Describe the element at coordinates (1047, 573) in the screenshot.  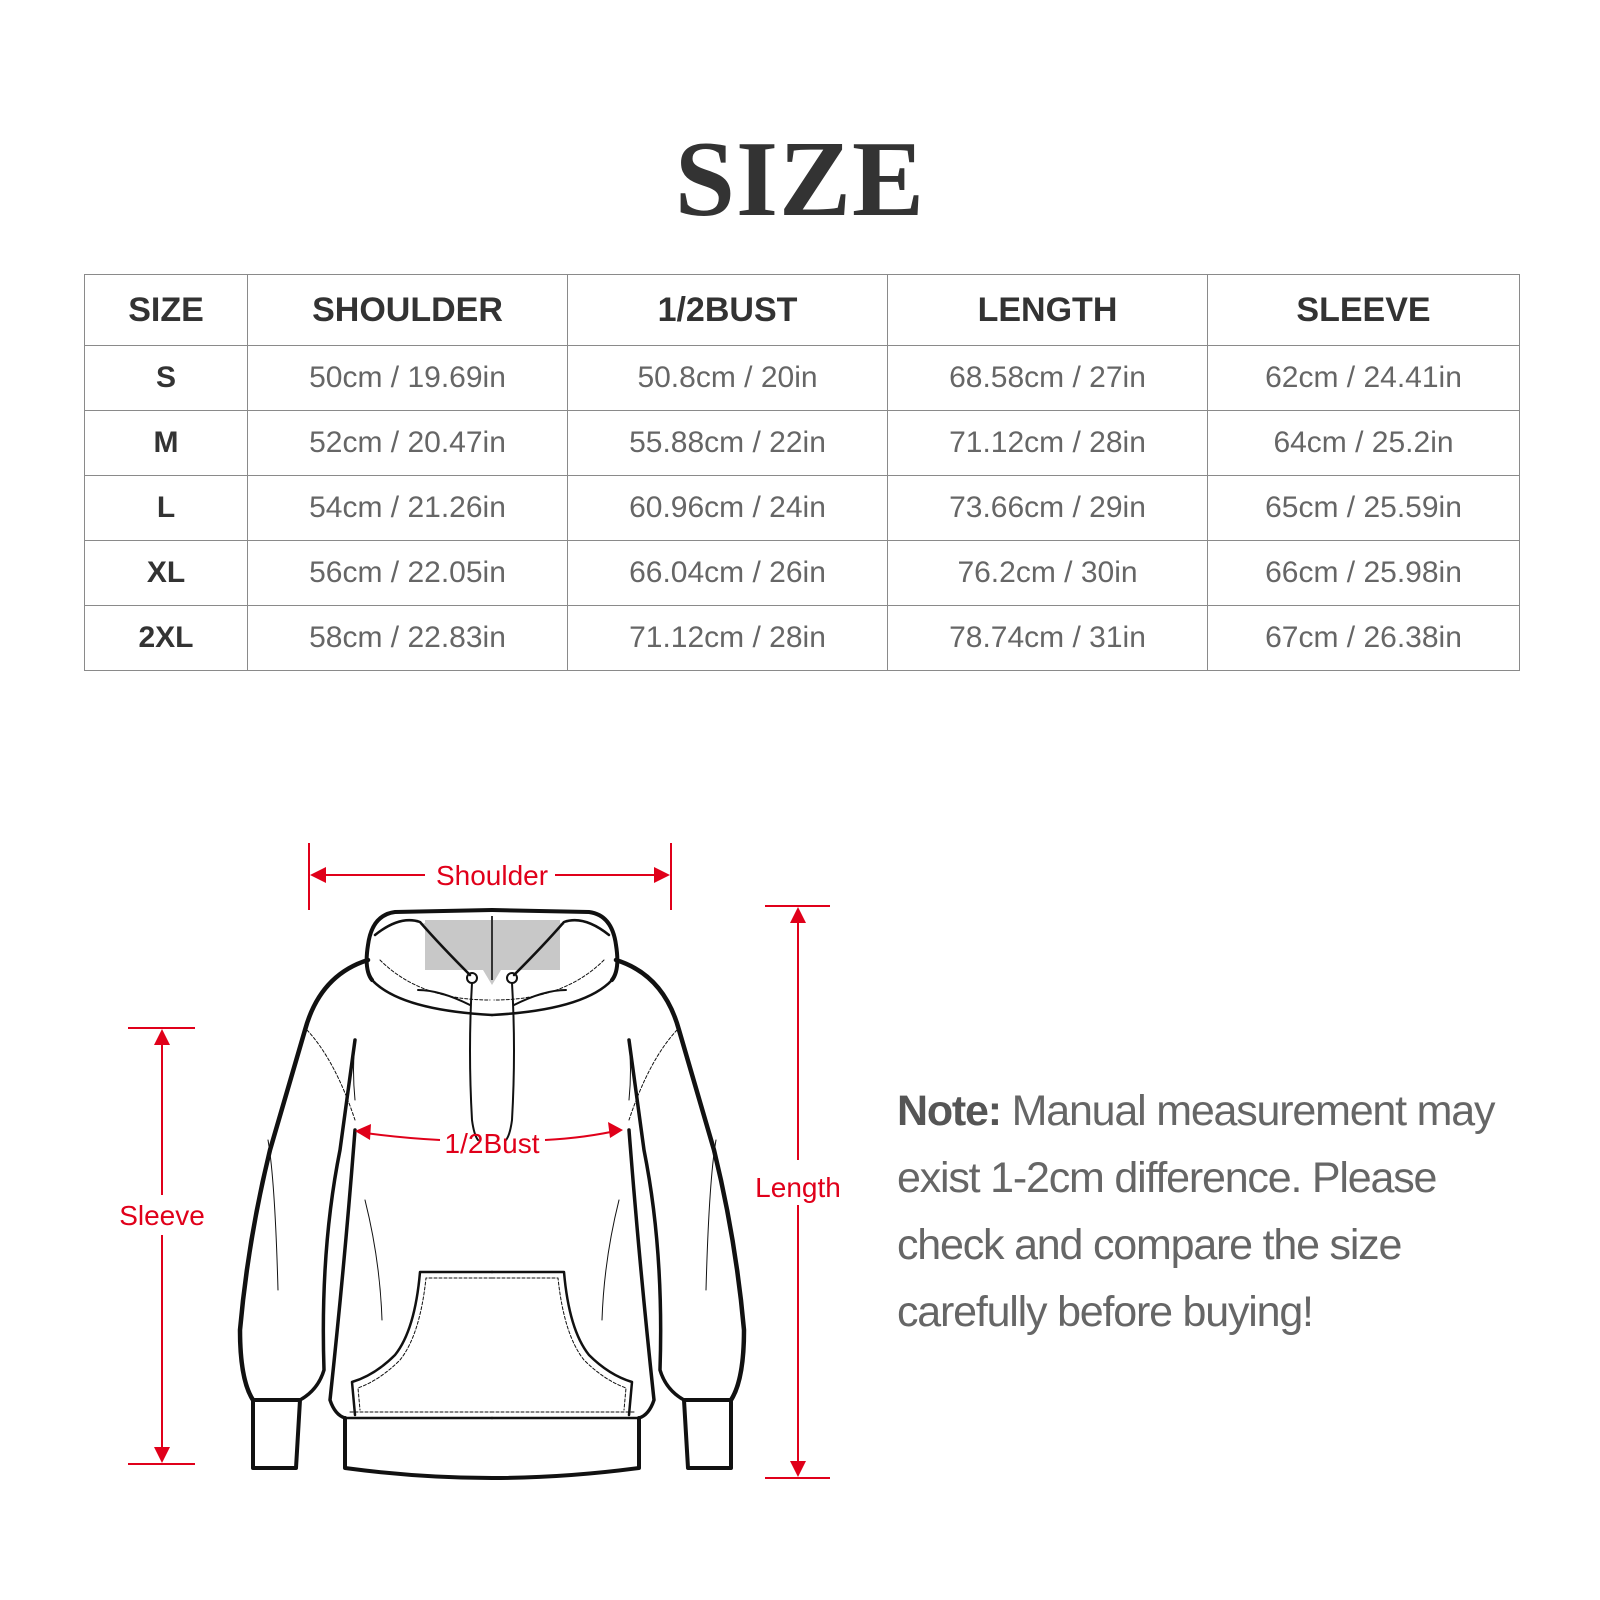
I see `measurement-cell: 76.2cm / 30in` at that location.